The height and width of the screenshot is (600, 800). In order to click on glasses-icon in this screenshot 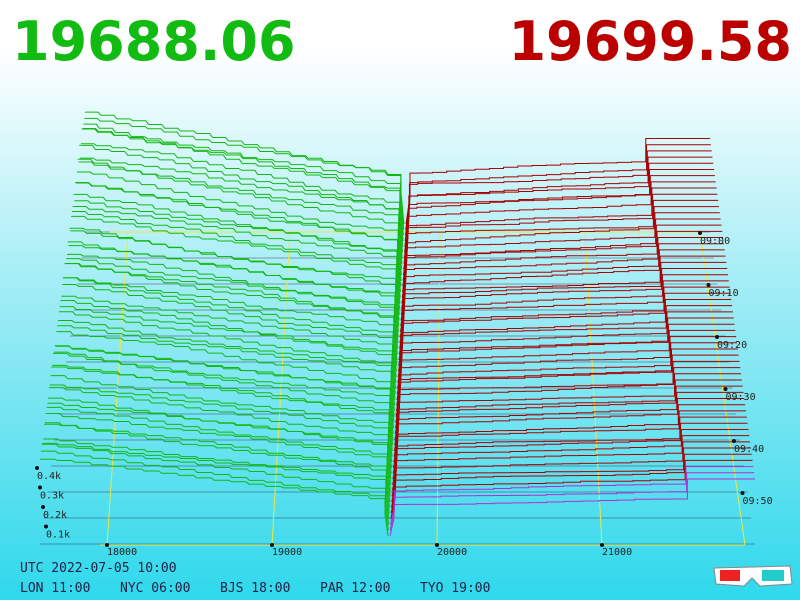, I will do `click(753, 576)`.